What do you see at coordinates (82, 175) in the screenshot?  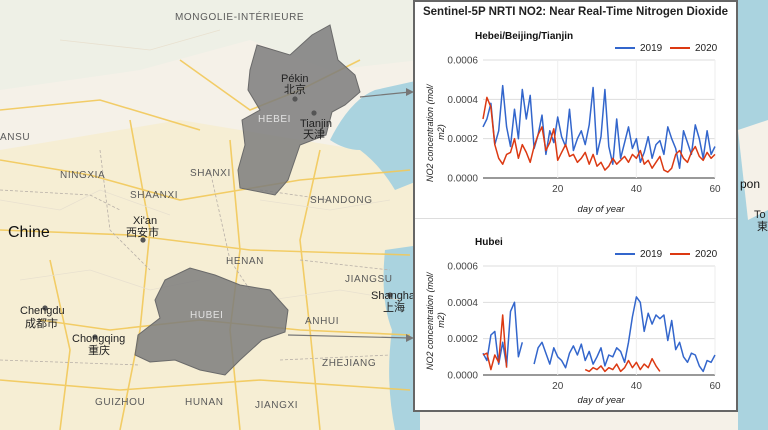 I see `label-ningxia: NINGXIA` at bounding box center [82, 175].